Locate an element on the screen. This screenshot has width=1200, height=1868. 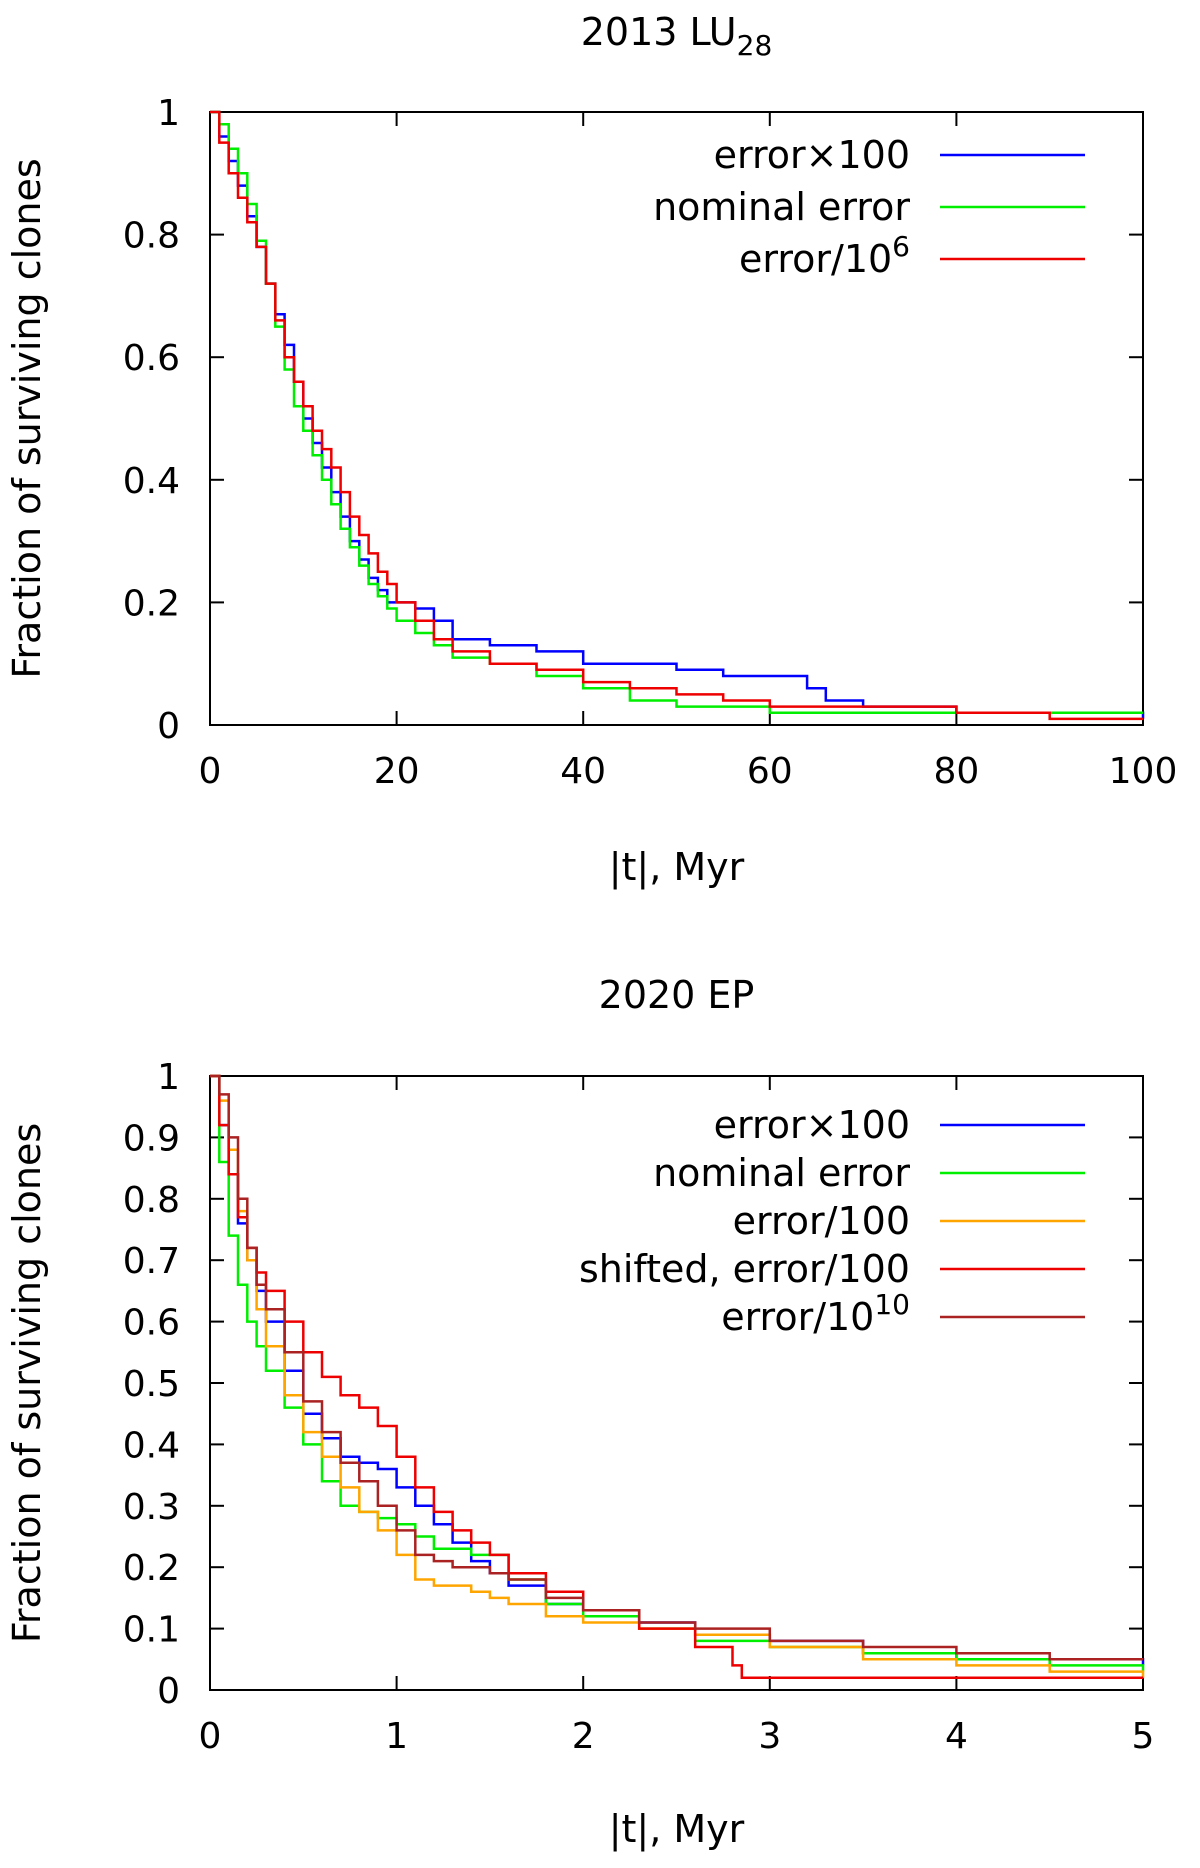
legend-label: shifted, error/100 is located at coordinates (744, 1269).